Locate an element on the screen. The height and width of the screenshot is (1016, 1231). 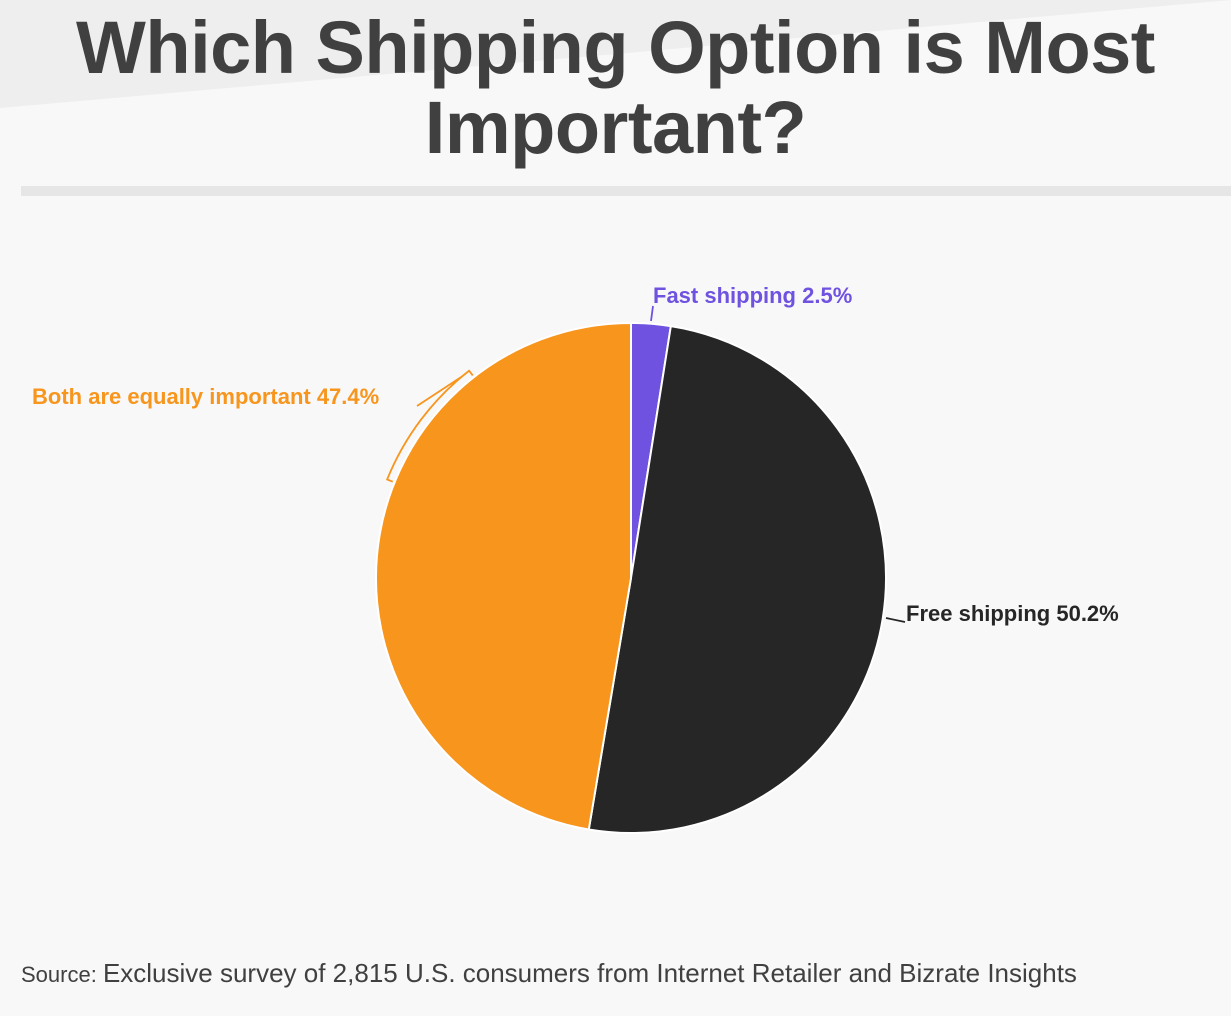
slice-both-equally-important is located at coordinates (503, 576).